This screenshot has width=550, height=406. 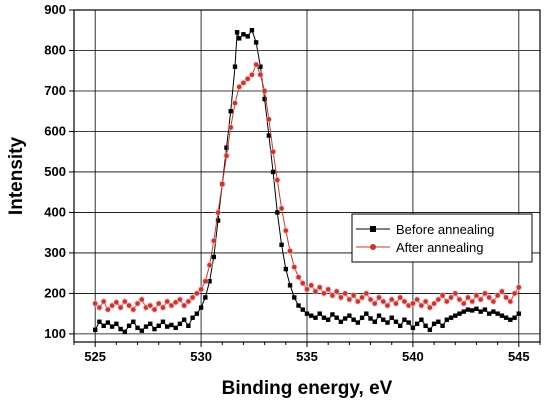 I want to click on legend-label-before: Before annealing, so click(x=445, y=229).